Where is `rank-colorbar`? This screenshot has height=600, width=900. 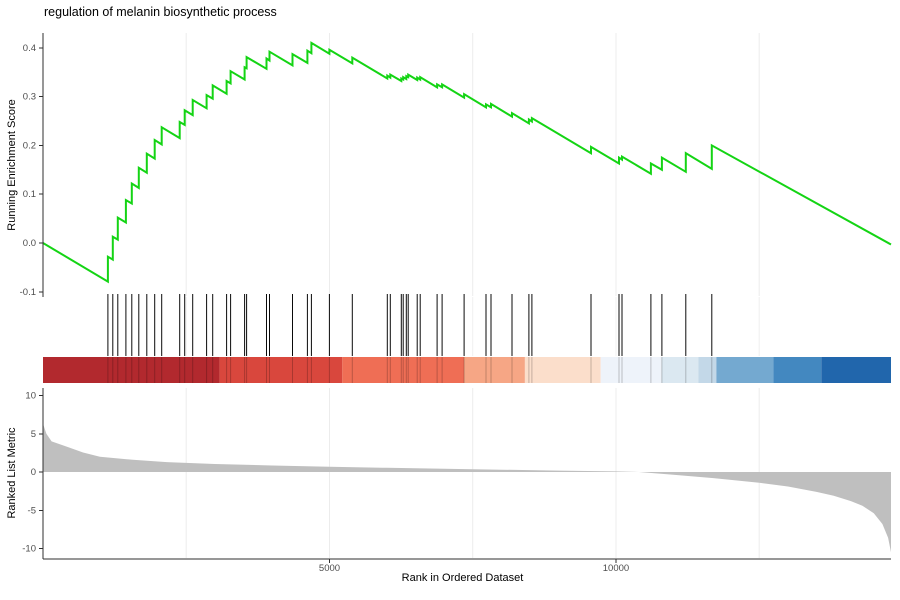 rank-colorbar is located at coordinates (467, 370).